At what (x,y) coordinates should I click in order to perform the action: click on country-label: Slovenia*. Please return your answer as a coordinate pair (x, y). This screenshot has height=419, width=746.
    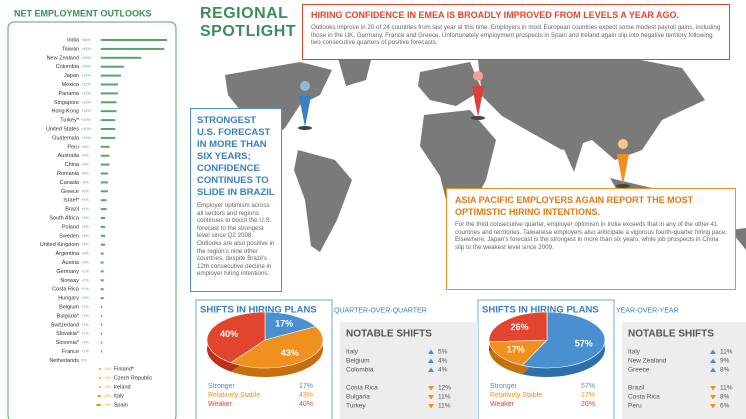
    Looking at the image, I should click on (68, 343).